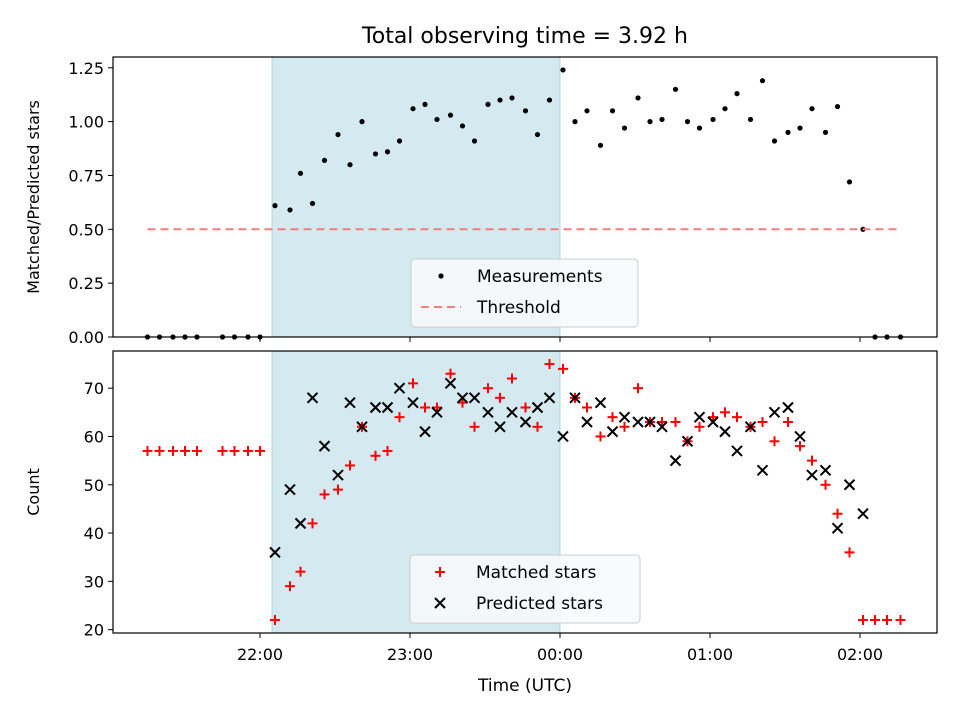  I want to click on chart-title: Total observing time = 3.92 h, so click(524, 36).